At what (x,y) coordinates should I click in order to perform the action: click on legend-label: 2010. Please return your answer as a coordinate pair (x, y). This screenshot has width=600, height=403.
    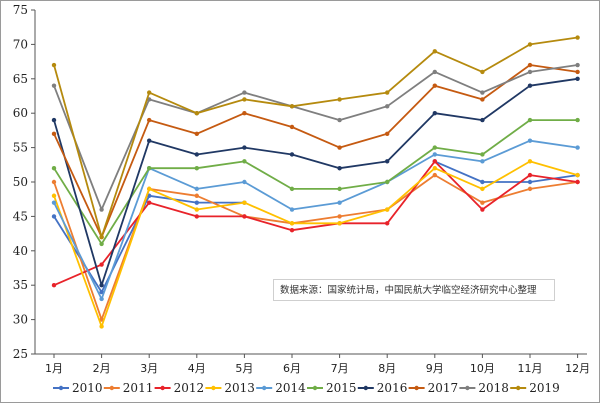
    Looking at the image, I should click on (87, 388).